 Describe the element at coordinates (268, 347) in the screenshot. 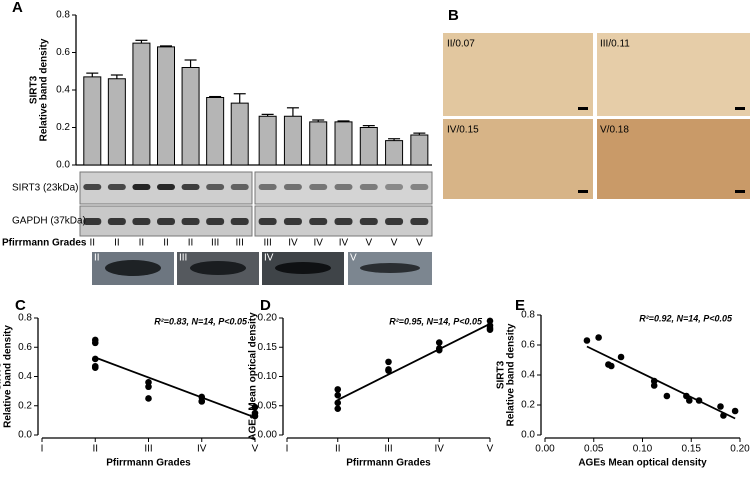

I see `y-tick-label: 0.15` at that location.